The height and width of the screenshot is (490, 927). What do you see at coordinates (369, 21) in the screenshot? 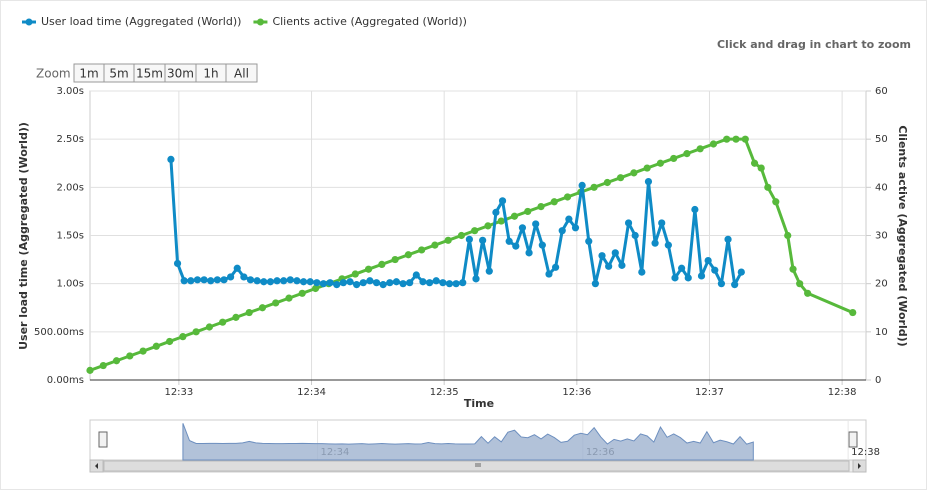
I see `legend-label: Clients active (Aggregated (World))` at bounding box center [369, 21].